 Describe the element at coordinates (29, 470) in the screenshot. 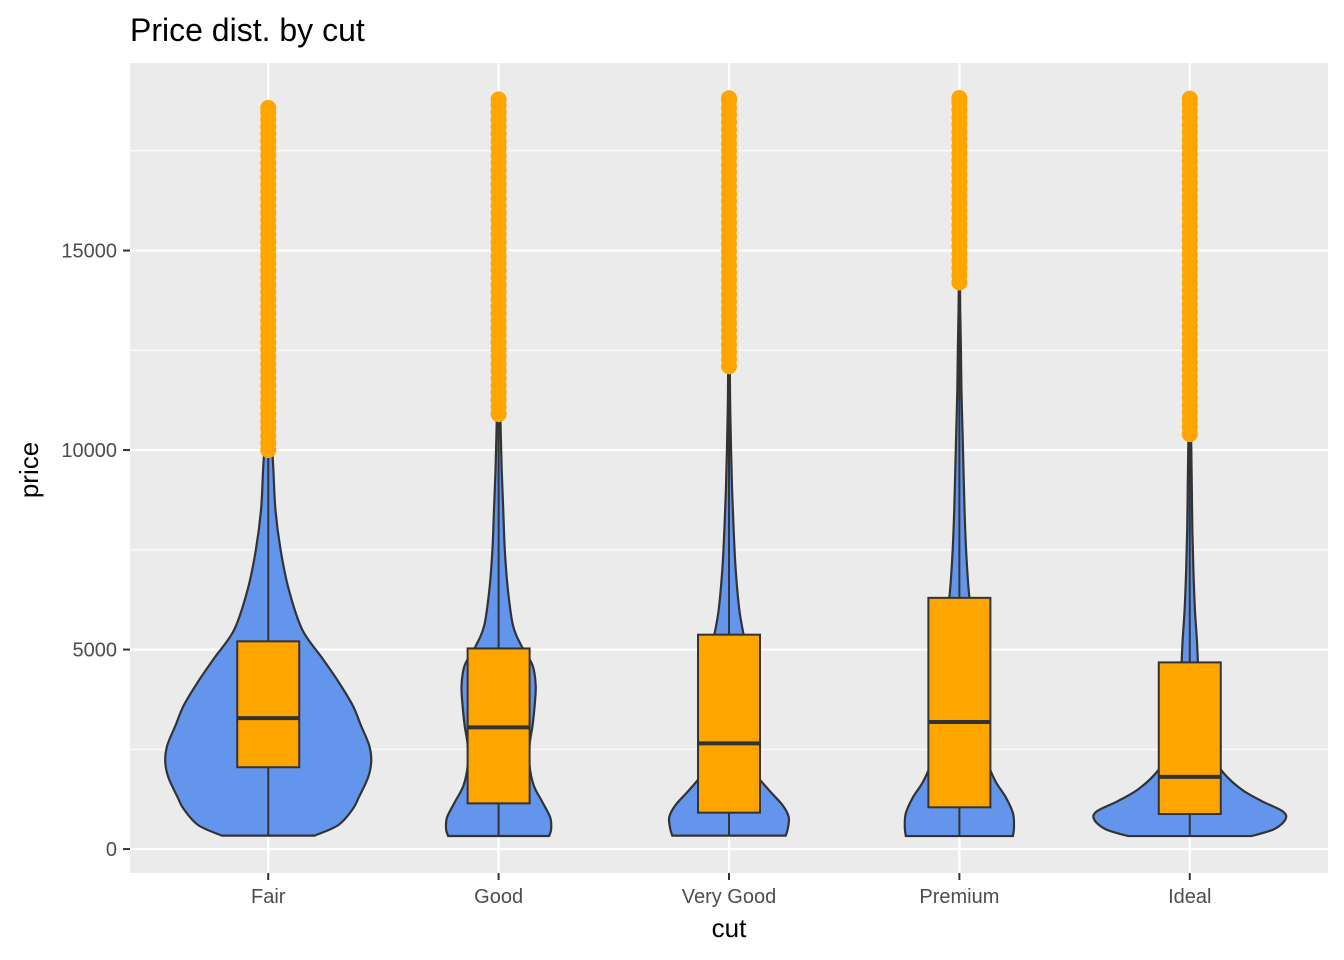

I see `y-axis-title: price` at that location.